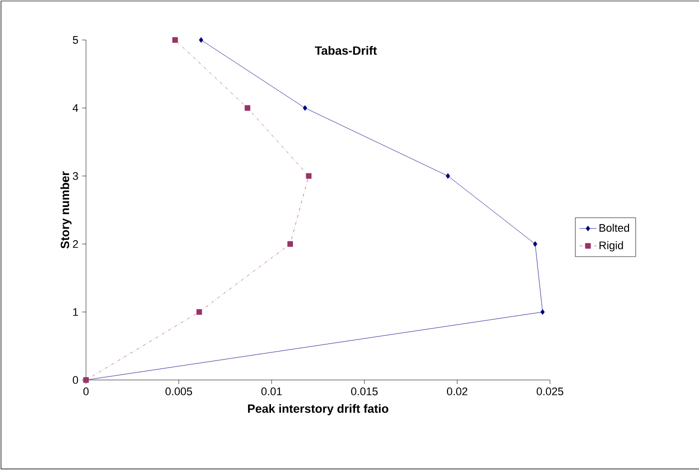 The width and height of the screenshot is (699, 470). I want to click on y-tick-label: 5, so click(75, 40).